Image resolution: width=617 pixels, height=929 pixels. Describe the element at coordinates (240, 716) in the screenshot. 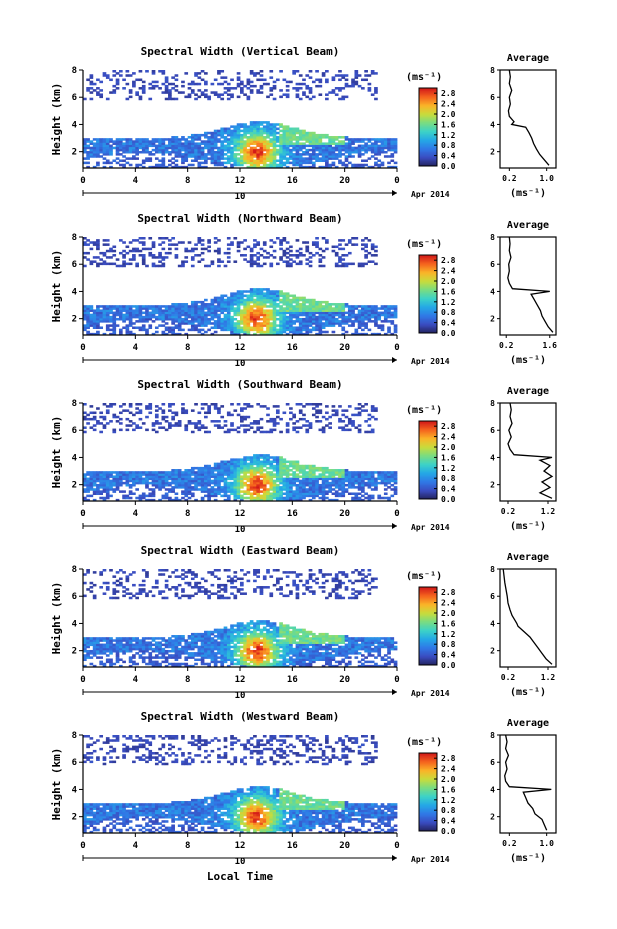

I see `panel-title: Spectral Width (Westward Beam)` at that location.